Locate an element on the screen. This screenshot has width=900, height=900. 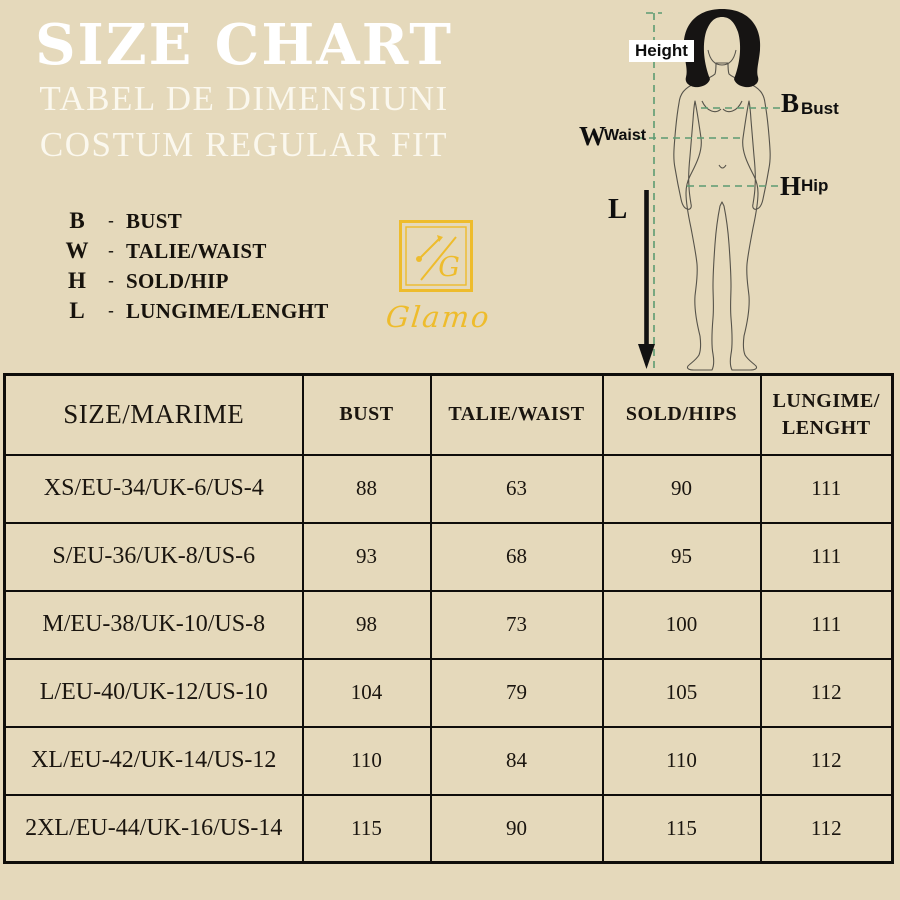
female-silhouette-icon is located at coordinates (709, 190).